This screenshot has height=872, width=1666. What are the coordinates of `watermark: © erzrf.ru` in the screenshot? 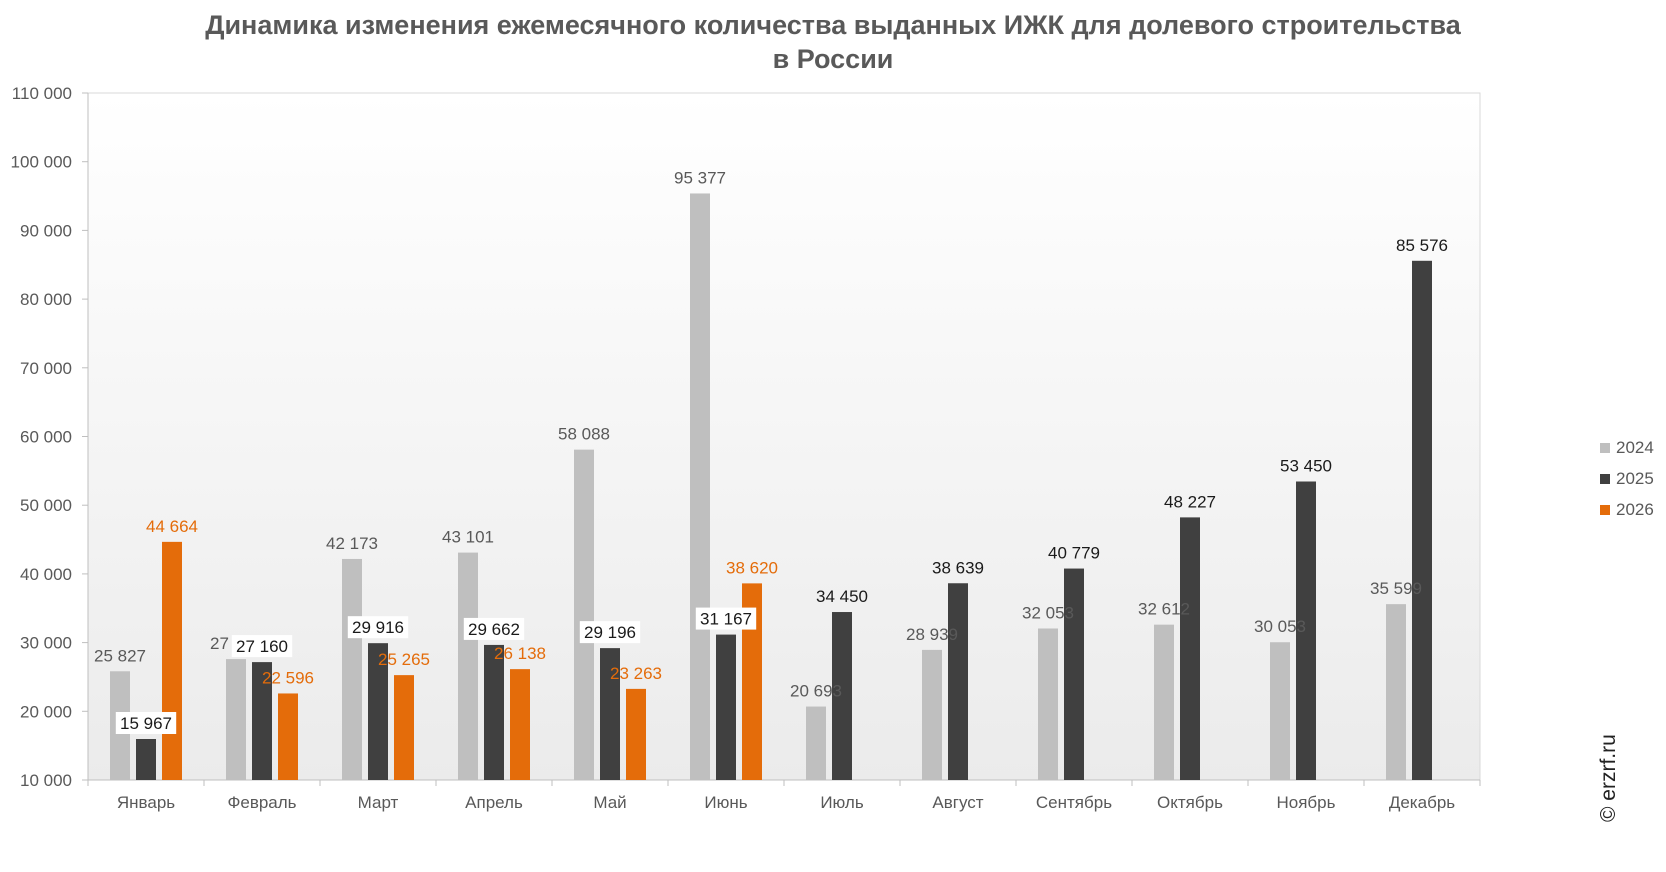 It's located at (1608, 778).